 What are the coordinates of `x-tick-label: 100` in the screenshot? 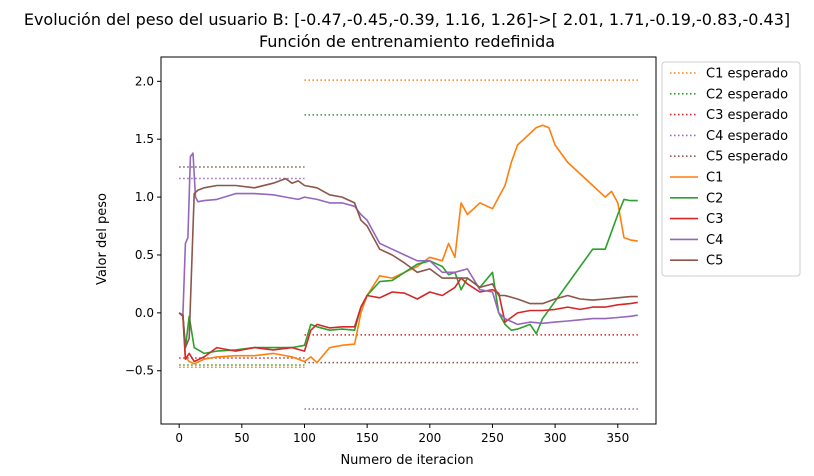 It's located at (304, 438).